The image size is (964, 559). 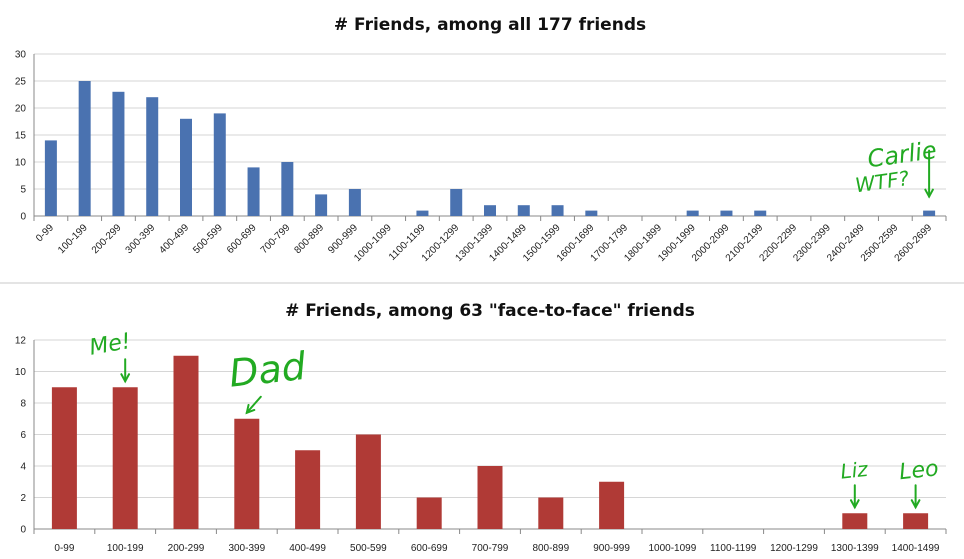 I want to click on annotation-text: Dad, so click(x=268, y=370).